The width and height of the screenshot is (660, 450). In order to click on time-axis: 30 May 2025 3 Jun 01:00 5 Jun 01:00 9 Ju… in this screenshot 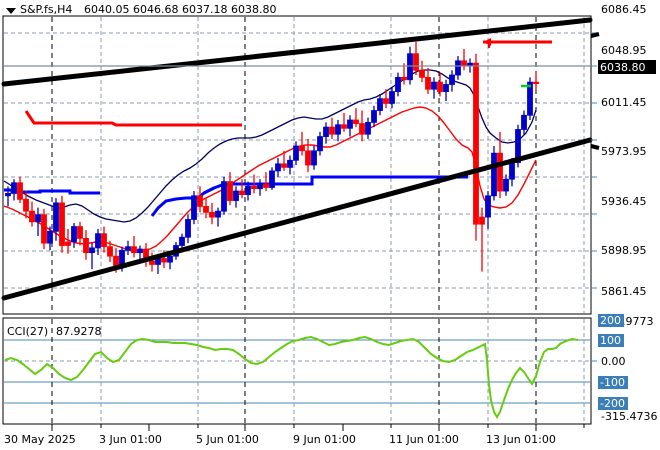, I will do `click(297, 434)`.